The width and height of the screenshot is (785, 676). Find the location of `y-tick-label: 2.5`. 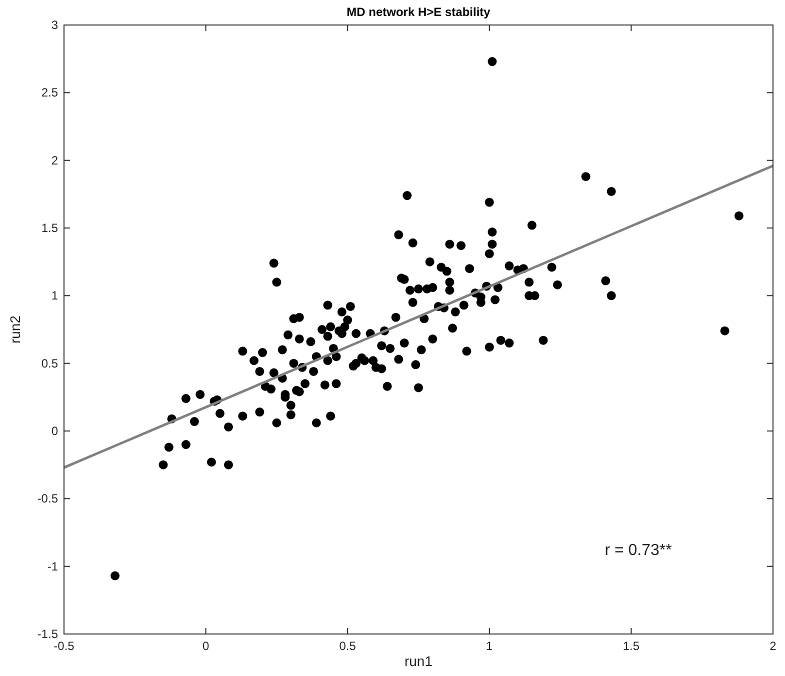

y-tick-label: 2.5 is located at coordinates (49, 93).